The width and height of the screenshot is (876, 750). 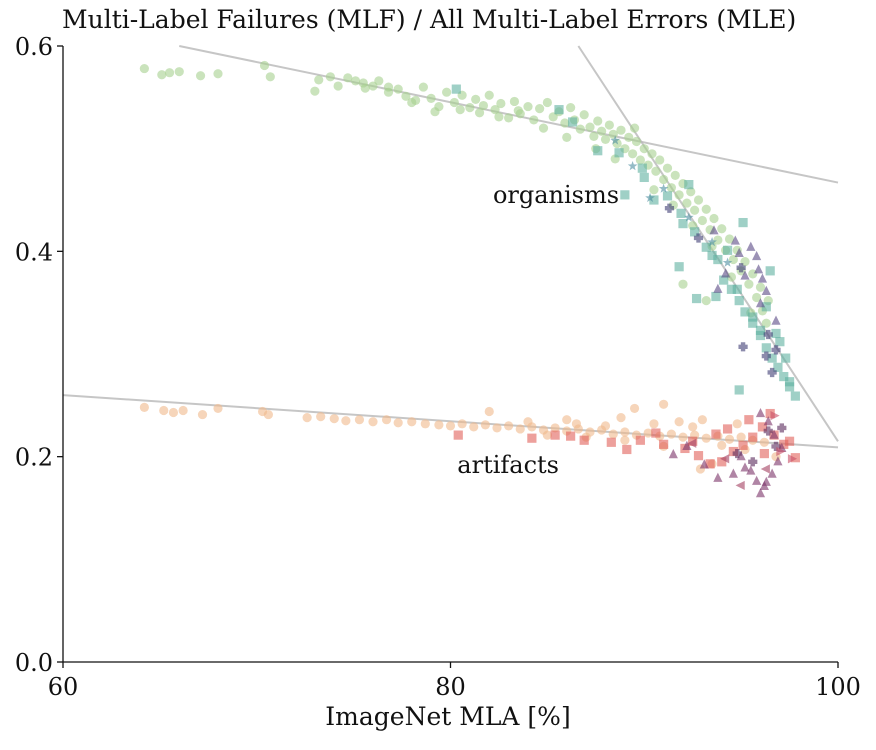 I want to click on point-artifacts-plus, so click(x=737, y=453).